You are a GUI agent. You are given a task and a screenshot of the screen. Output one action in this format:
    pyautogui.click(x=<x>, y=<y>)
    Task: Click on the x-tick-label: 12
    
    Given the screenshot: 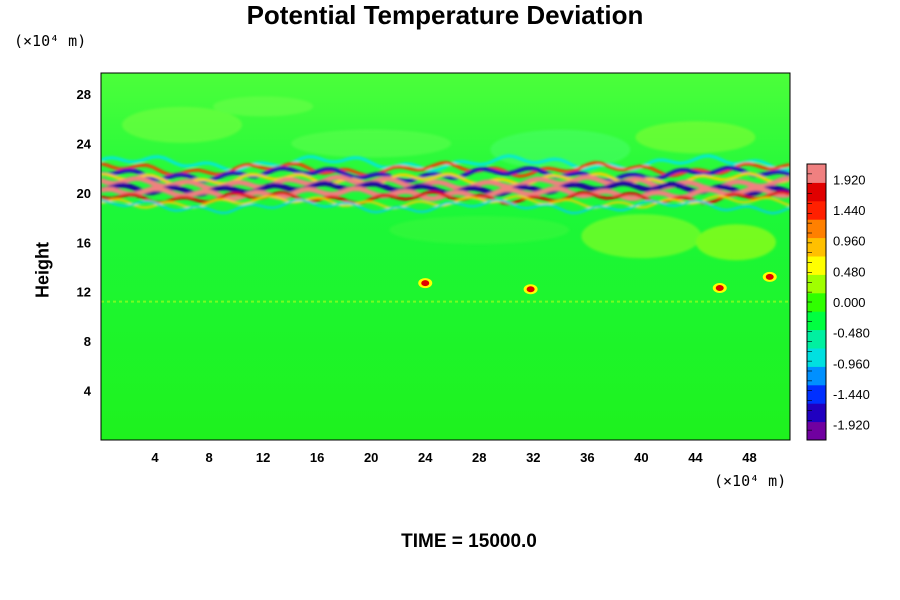 What is the action you would take?
    pyautogui.click(x=263, y=457)
    